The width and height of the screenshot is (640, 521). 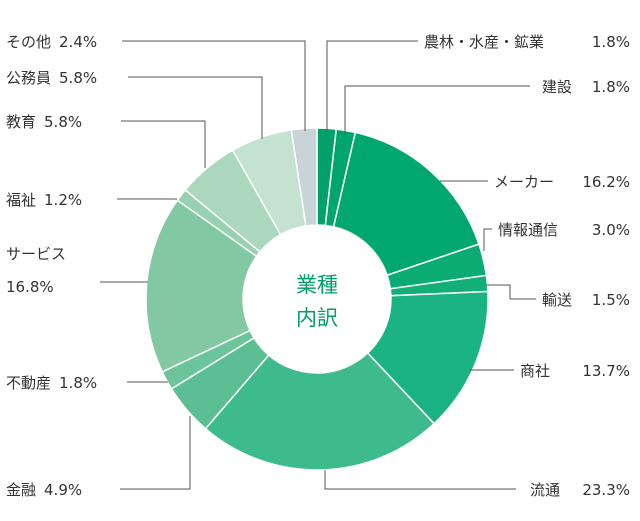 I want to click on slice-value-12: 5.8%, so click(x=78, y=78).